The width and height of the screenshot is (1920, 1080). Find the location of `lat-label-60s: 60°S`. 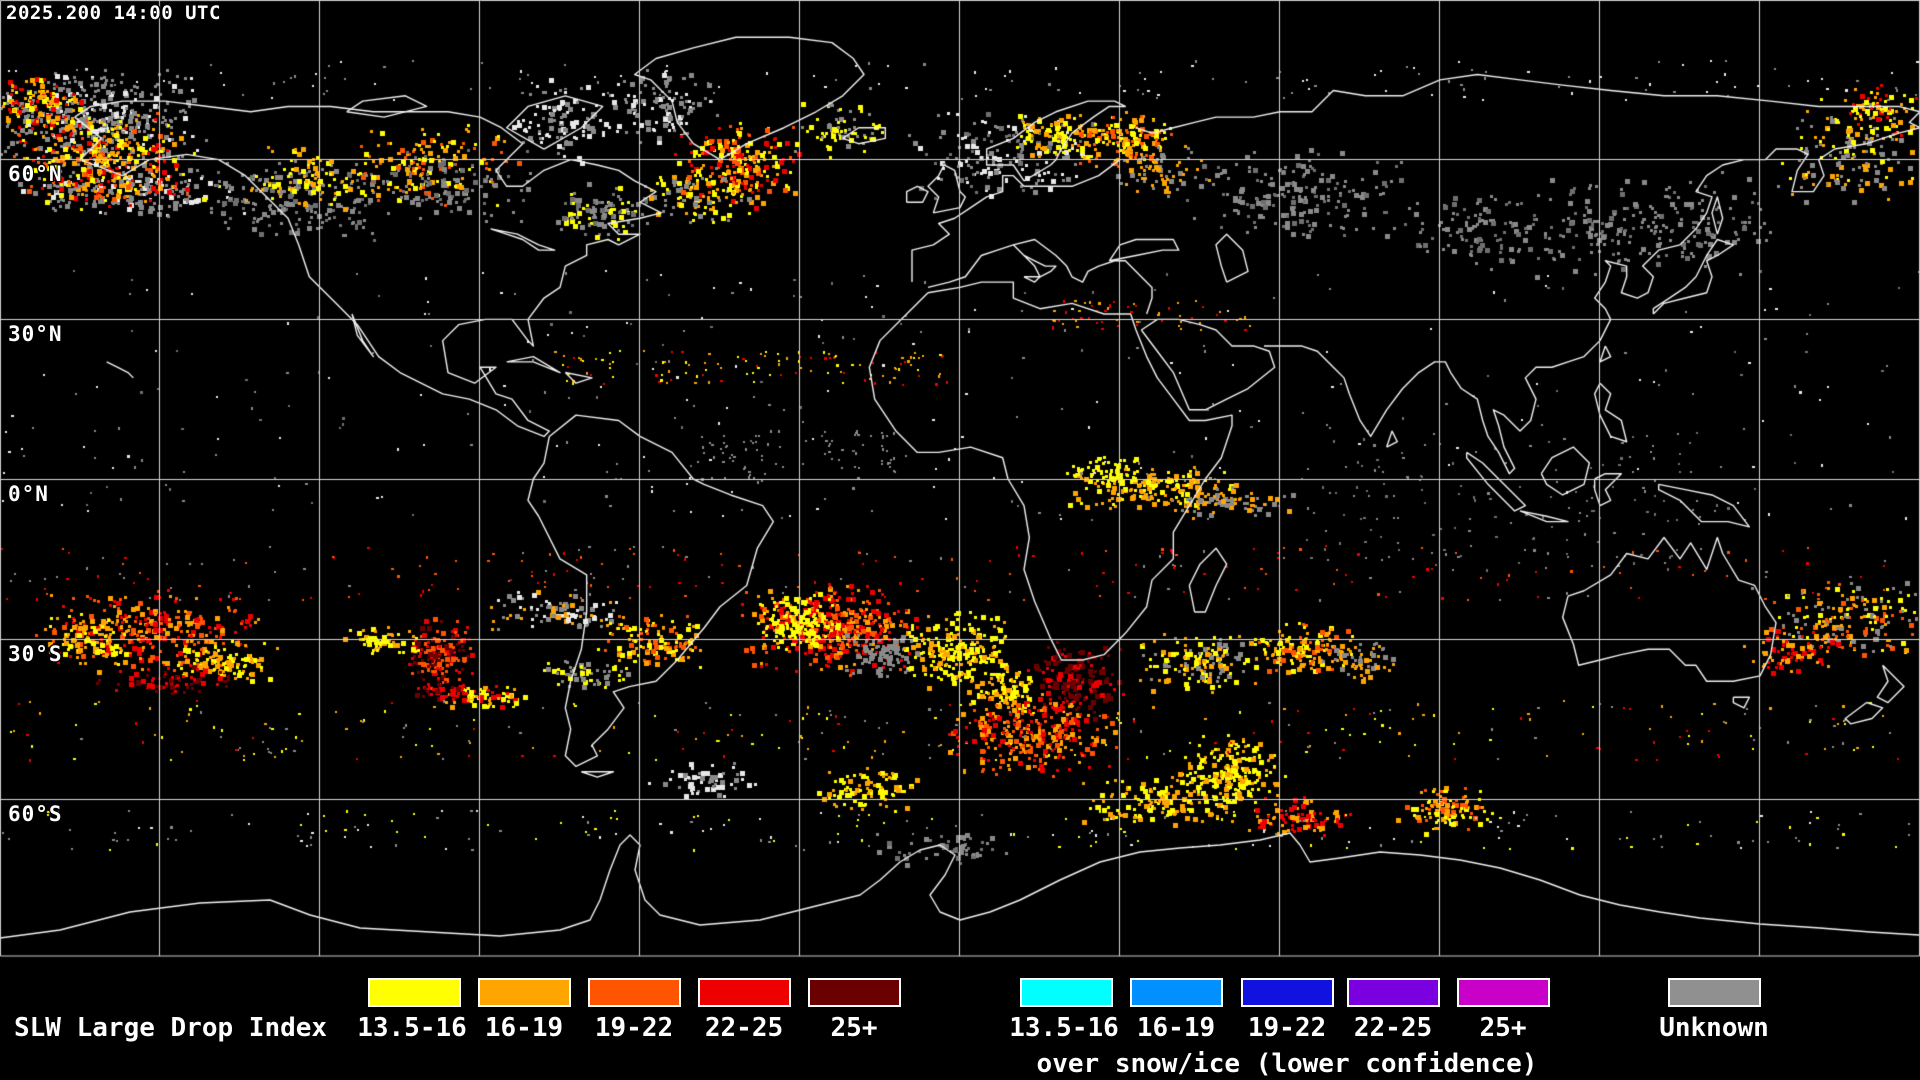

lat-label-60s: 60°S is located at coordinates (35, 814).